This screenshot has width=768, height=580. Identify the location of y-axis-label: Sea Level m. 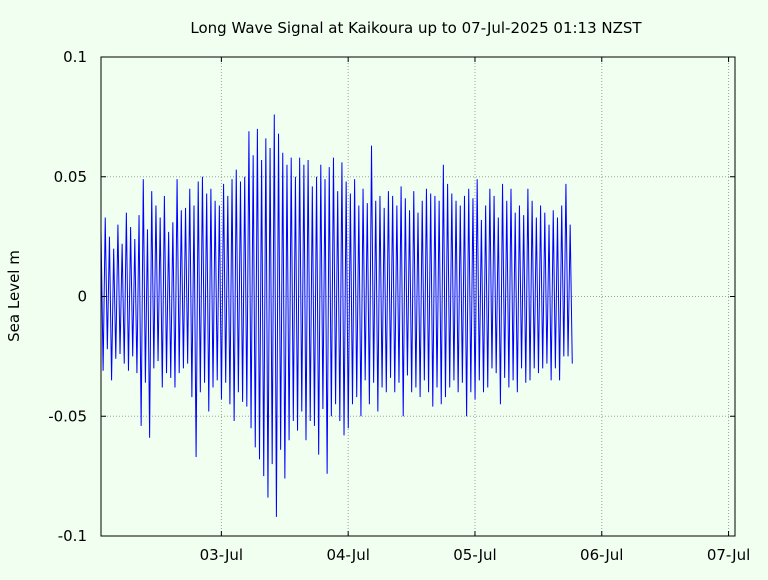
(14, 296).